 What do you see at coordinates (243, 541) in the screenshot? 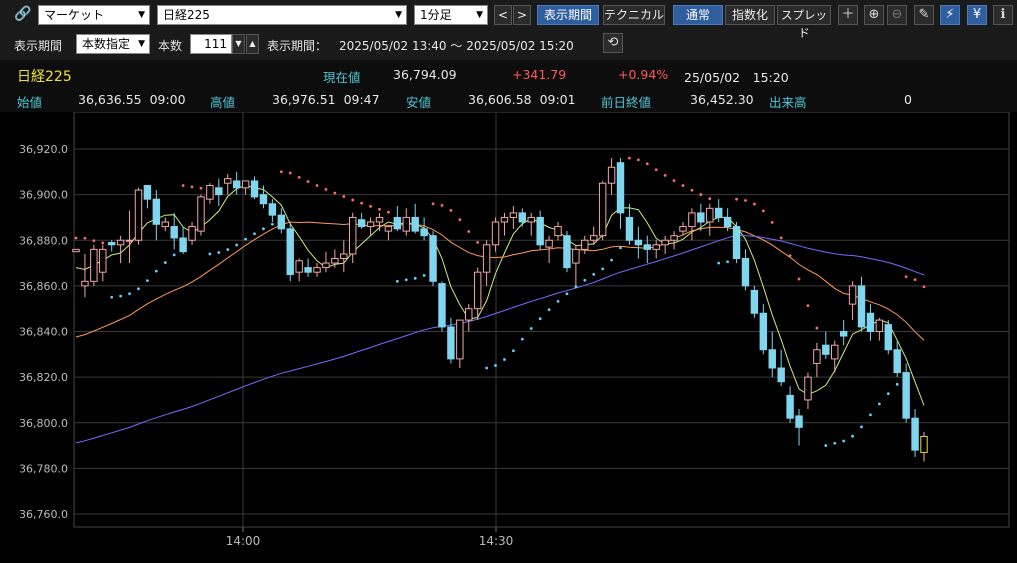
I see `x-tick-label: 14:00` at bounding box center [243, 541].